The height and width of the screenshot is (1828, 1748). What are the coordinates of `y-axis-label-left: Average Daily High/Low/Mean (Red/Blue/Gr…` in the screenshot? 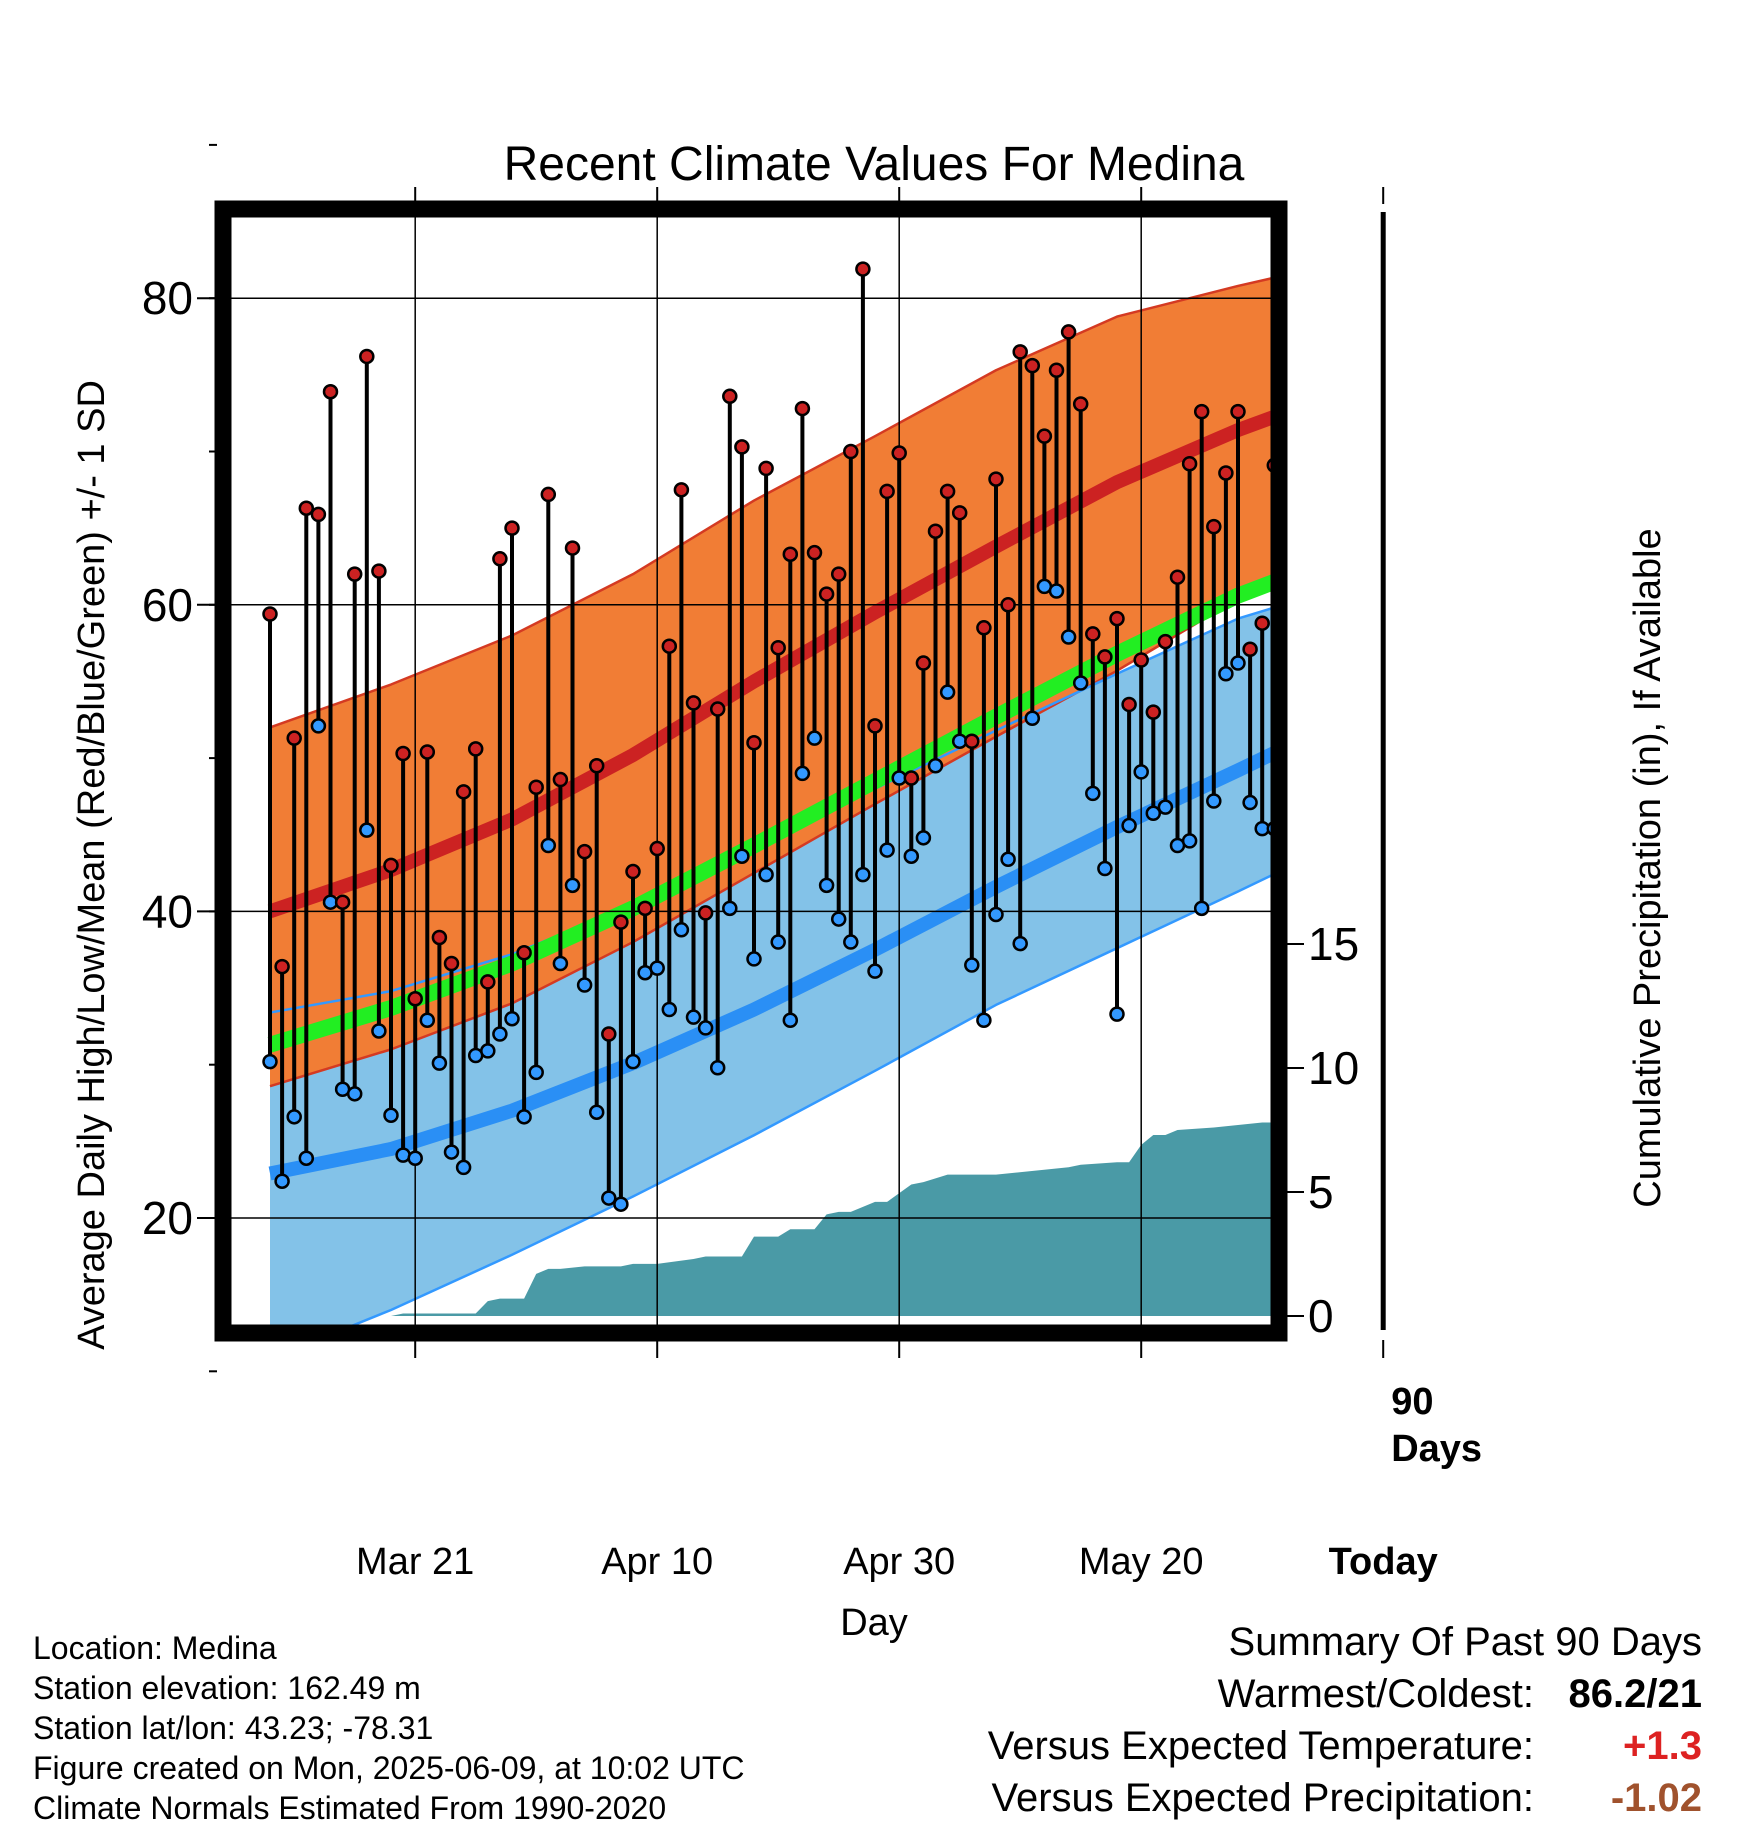 It's located at (92, 865).